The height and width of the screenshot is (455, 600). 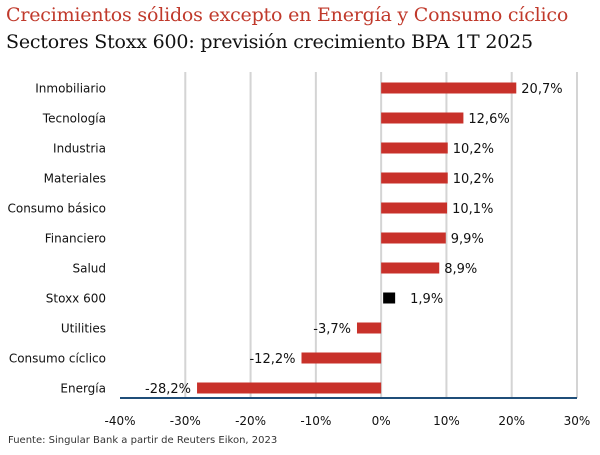 I want to click on x-tick-label: 0%, so click(x=381, y=421).